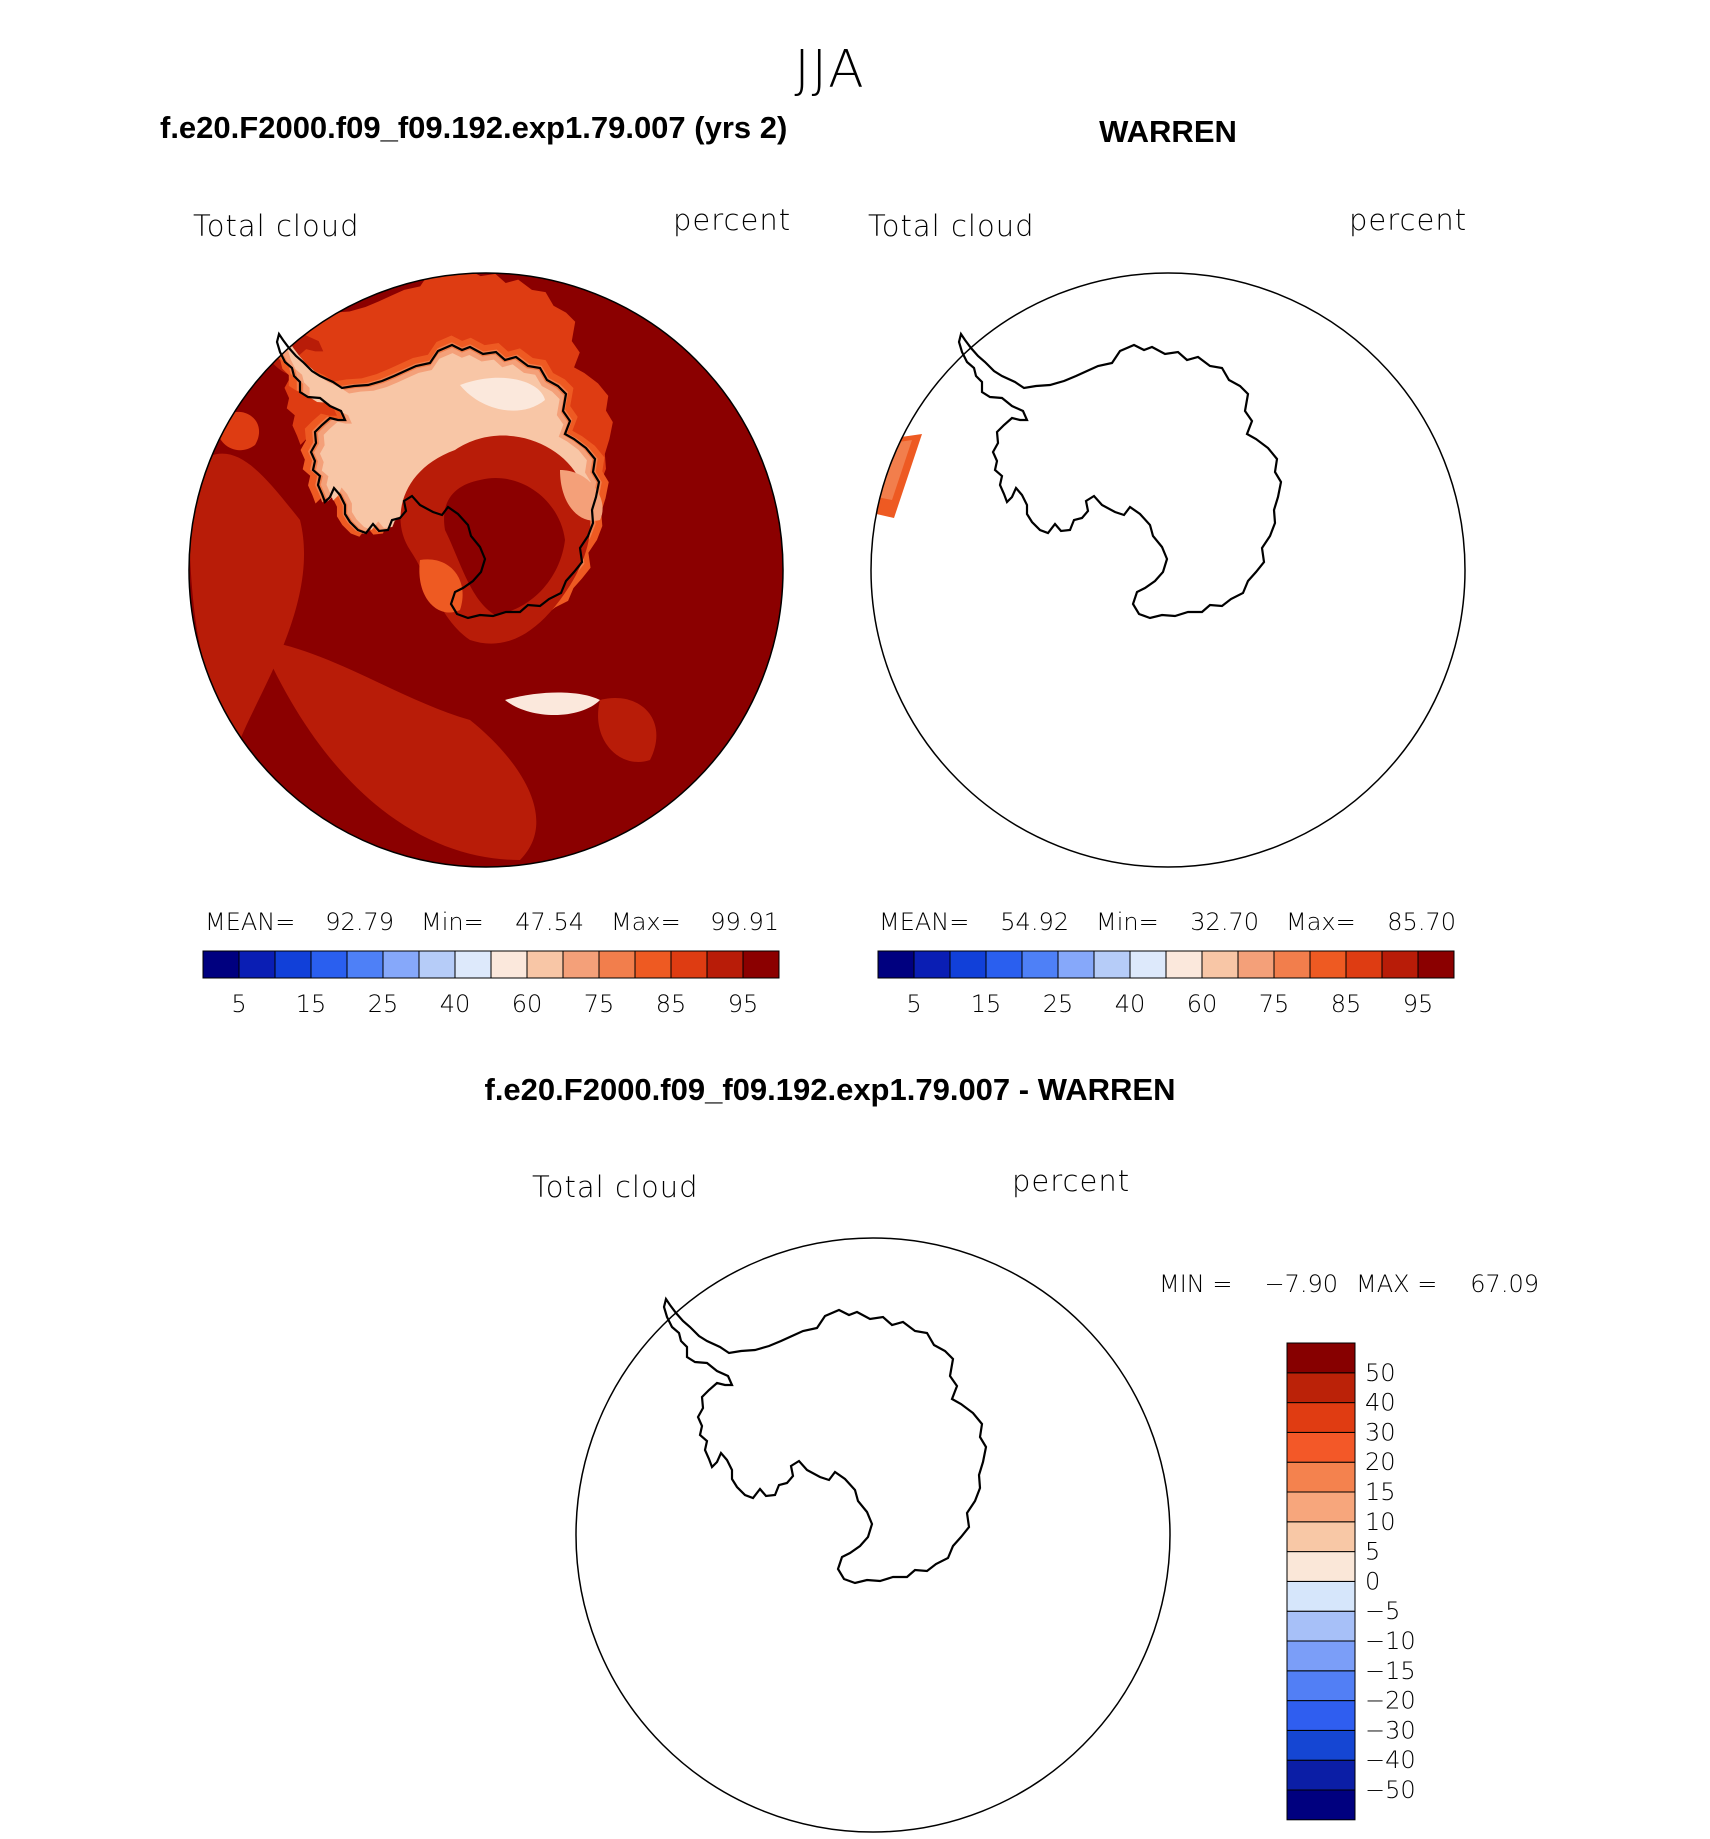 The image size is (1710, 1839). I want to click on colorbar-tick-label: −10, so click(1390, 1641).